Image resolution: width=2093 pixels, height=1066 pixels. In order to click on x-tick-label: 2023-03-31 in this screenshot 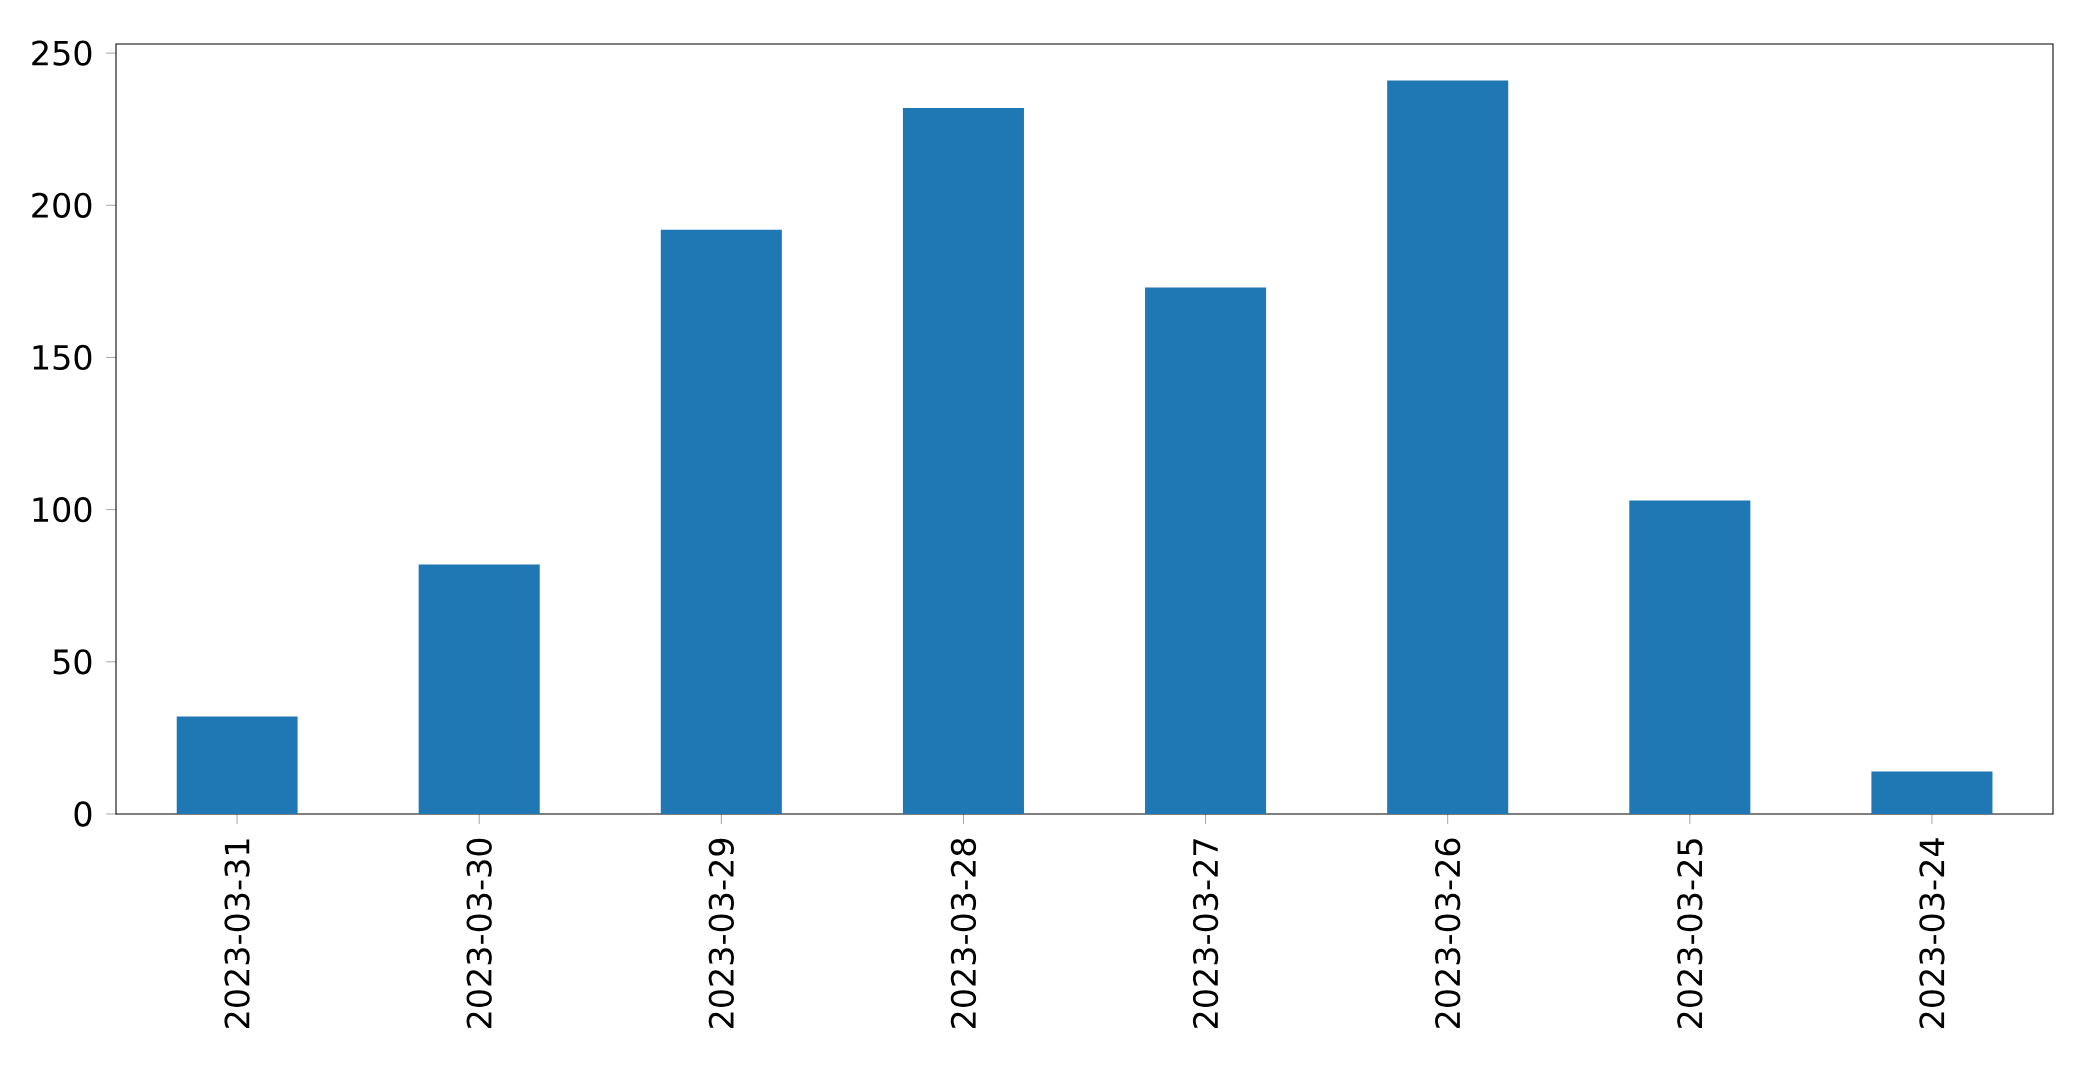, I will do `click(237, 934)`.